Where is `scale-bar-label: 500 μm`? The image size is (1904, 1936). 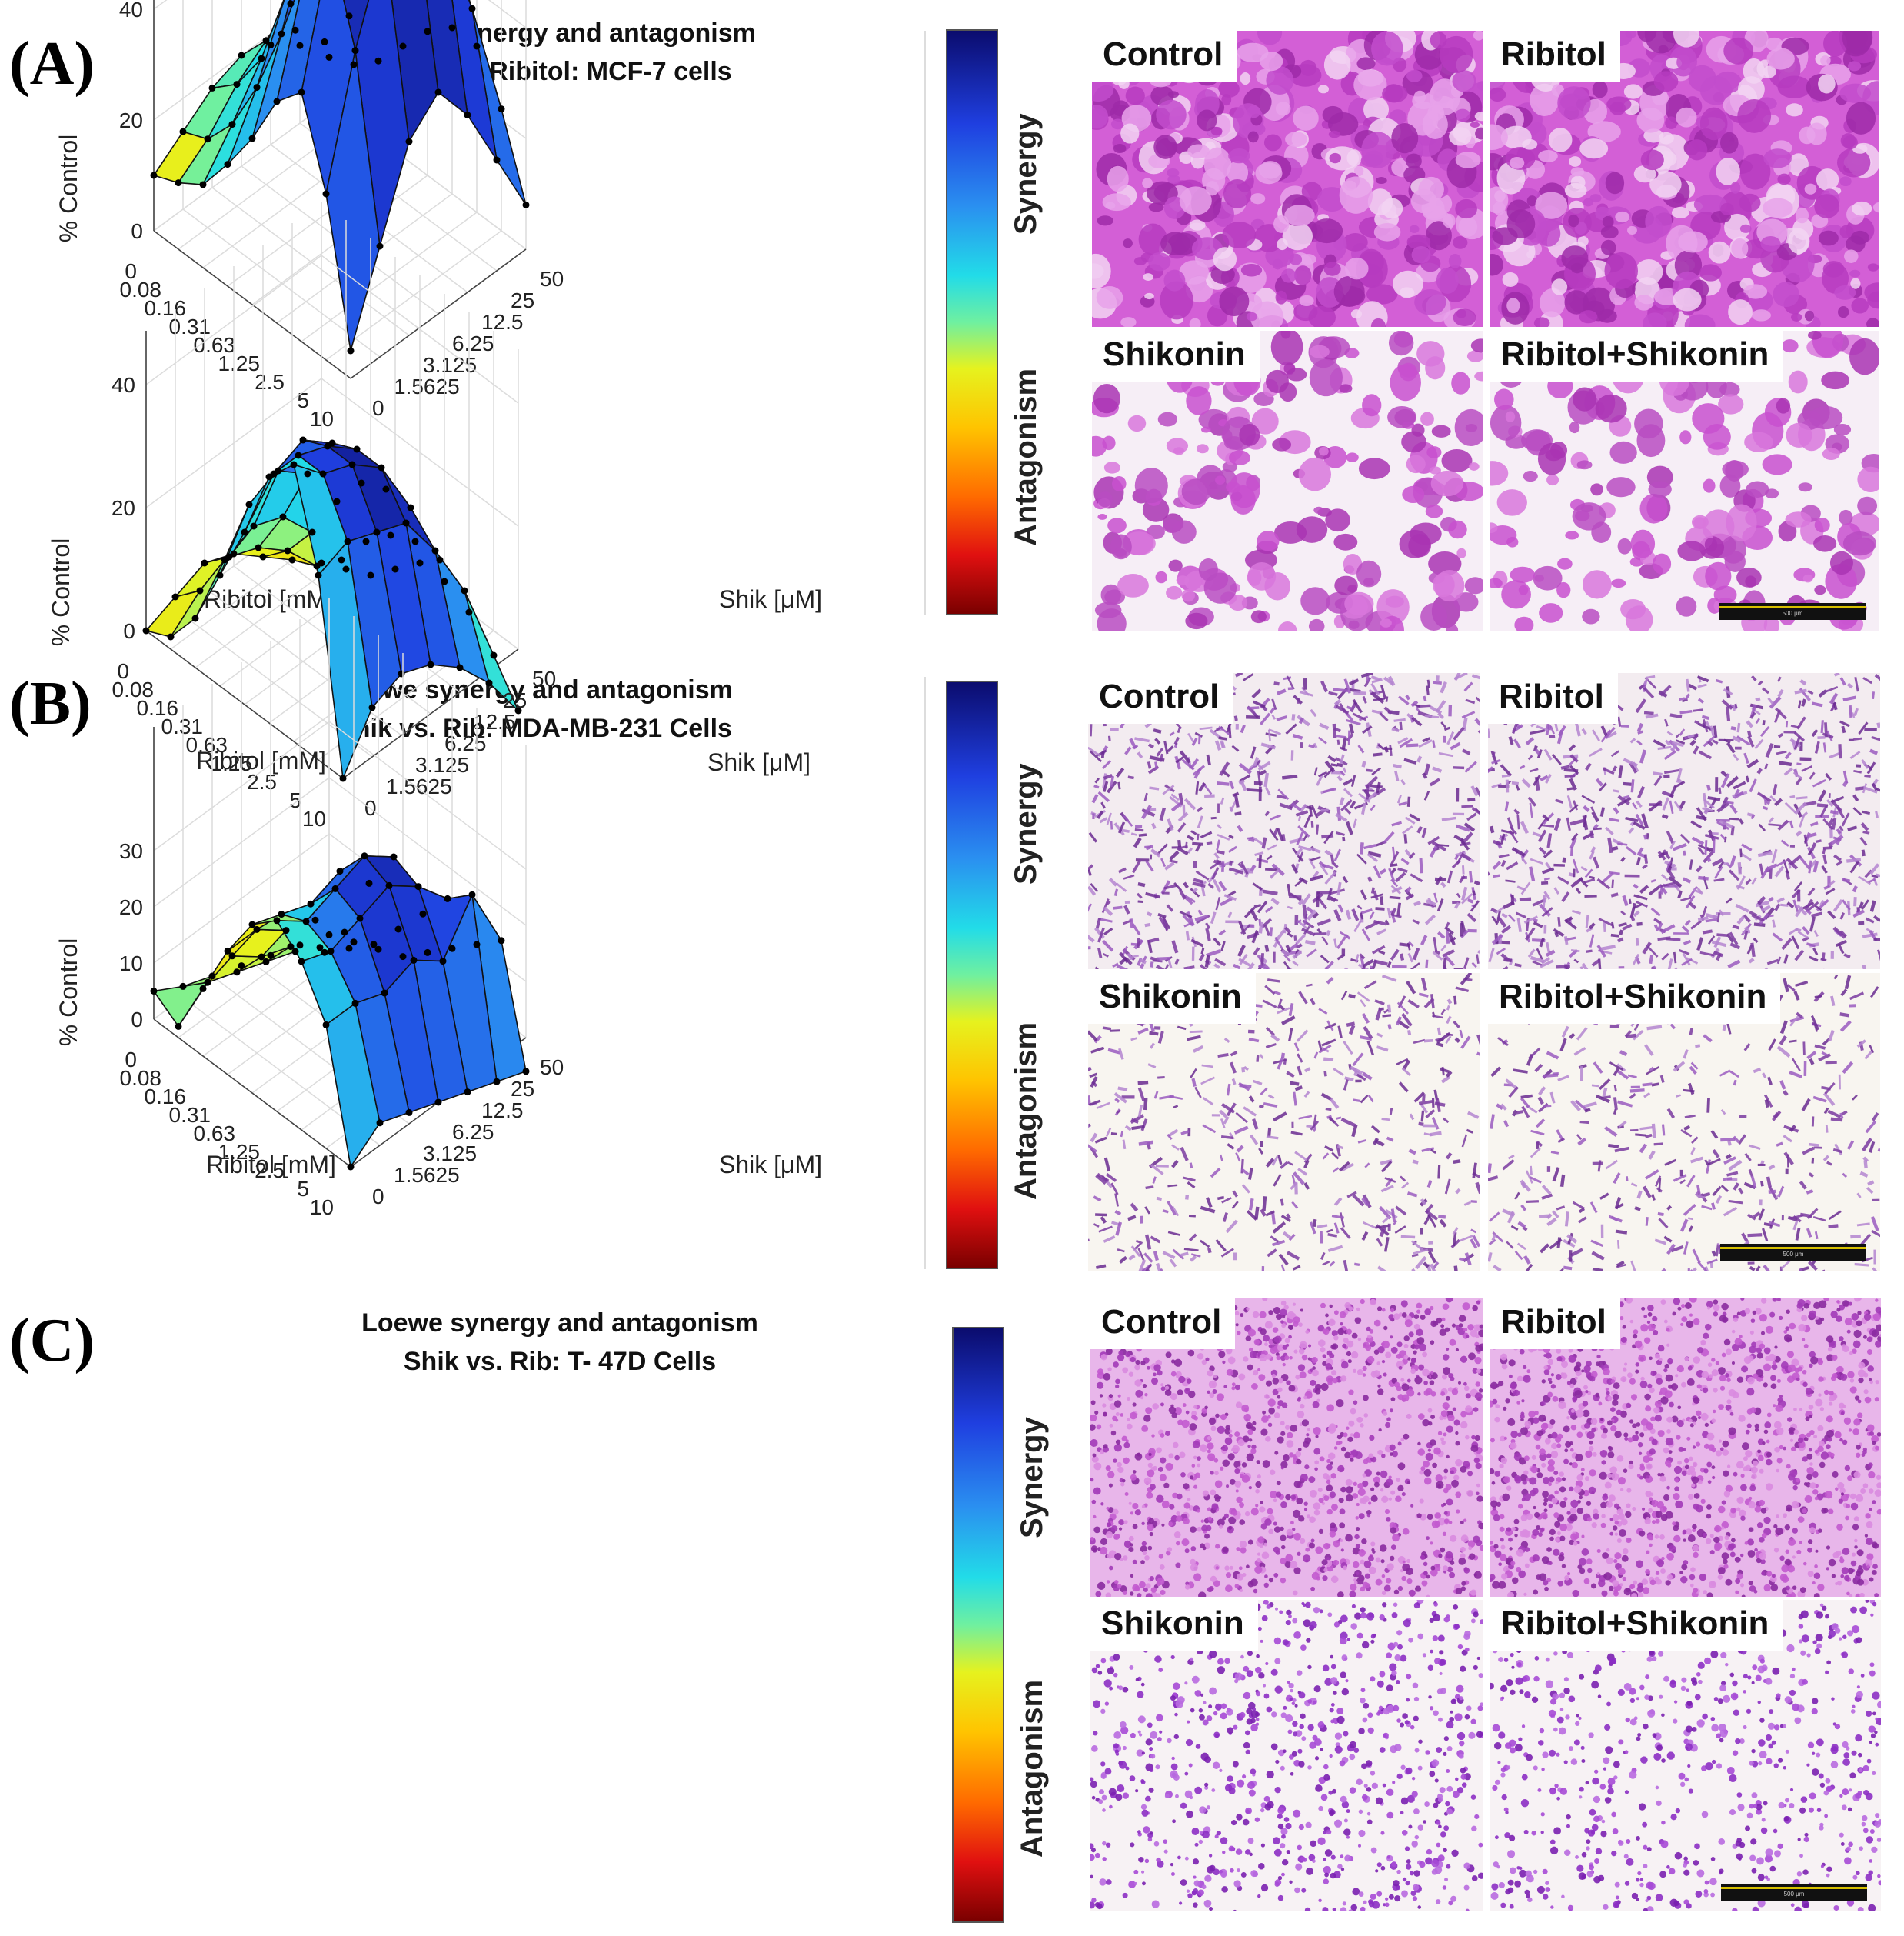
scale-bar-label: 500 μm is located at coordinates (1793, 1254).